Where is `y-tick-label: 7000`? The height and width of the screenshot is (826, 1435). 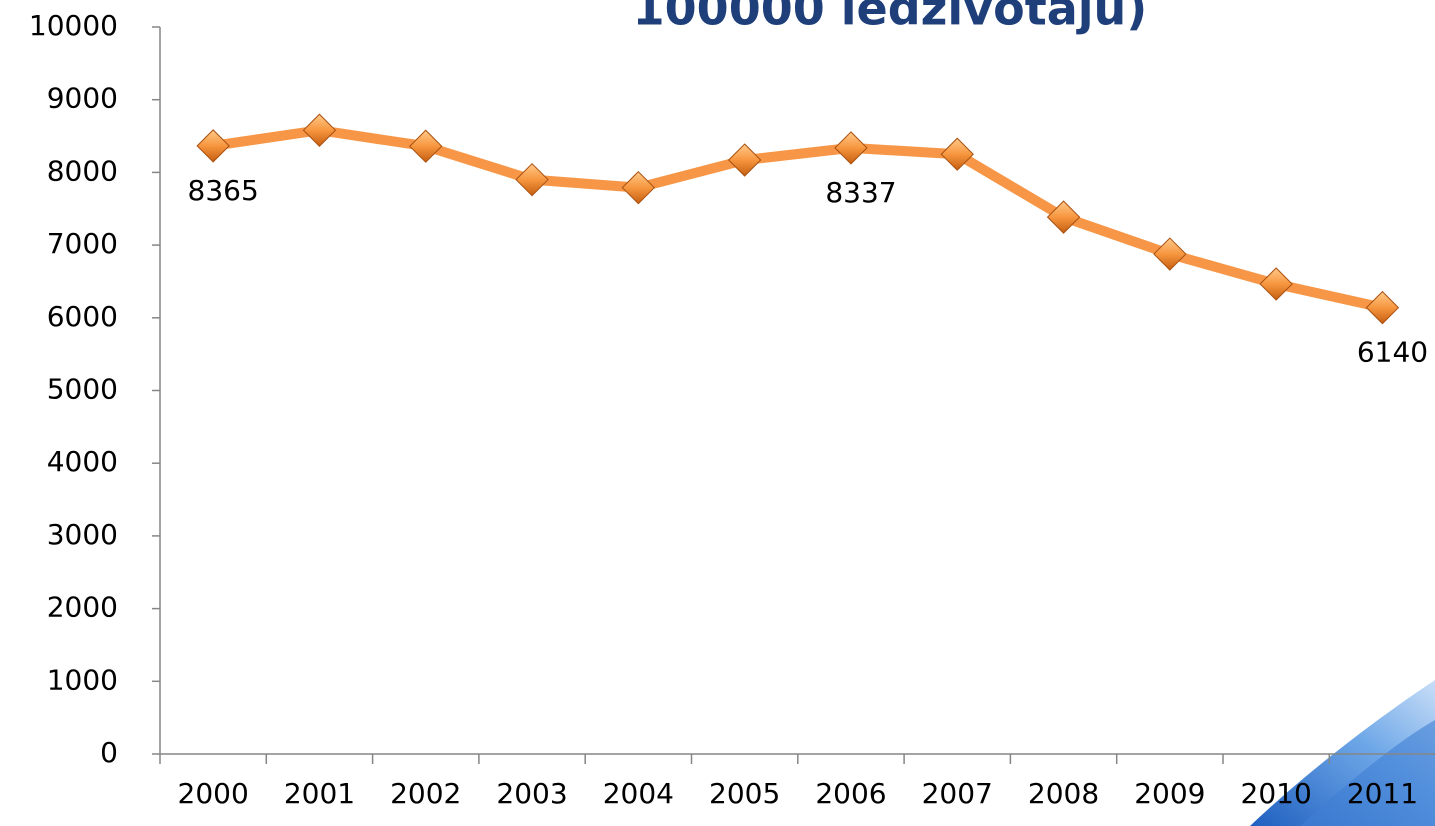
y-tick-label: 7000 is located at coordinates (82, 243).